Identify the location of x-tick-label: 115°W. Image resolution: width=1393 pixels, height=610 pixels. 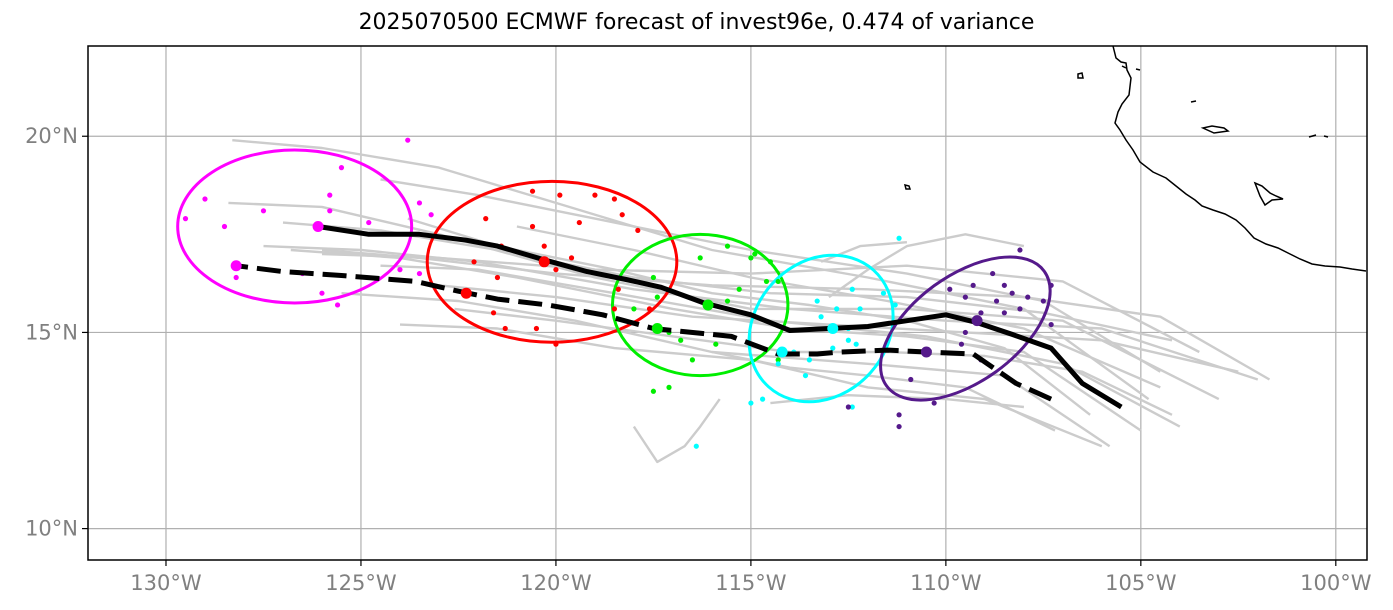
(751, 583).